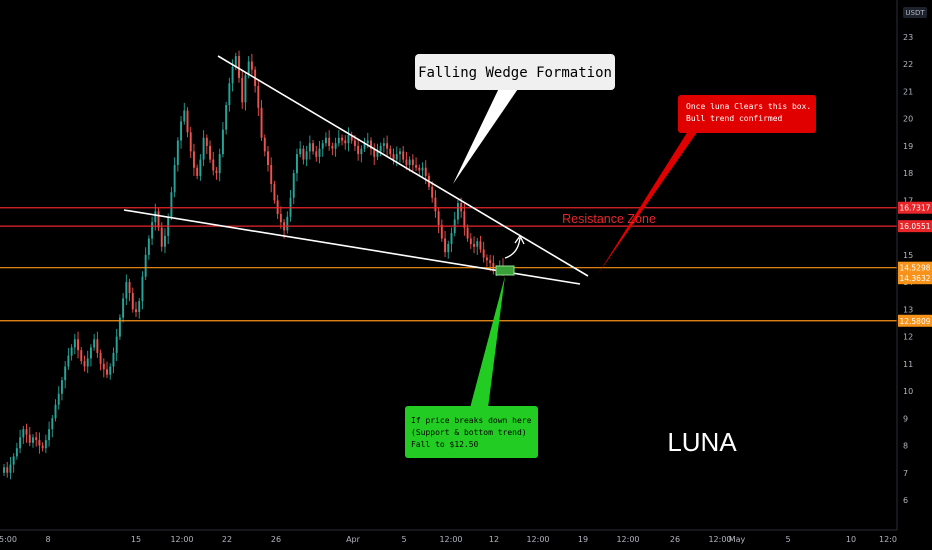  What do you see at coordinates (227, 539) in the screenshot?
I see `x-tick-label: 22` at bounding box center [227, 539].